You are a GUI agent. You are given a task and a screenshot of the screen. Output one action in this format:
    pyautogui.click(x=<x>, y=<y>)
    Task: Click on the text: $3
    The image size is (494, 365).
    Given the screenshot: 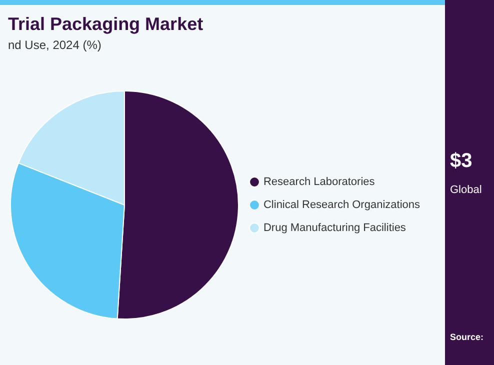 What is the action you would take?
    pyautogui.click(x=461, y=161)
    